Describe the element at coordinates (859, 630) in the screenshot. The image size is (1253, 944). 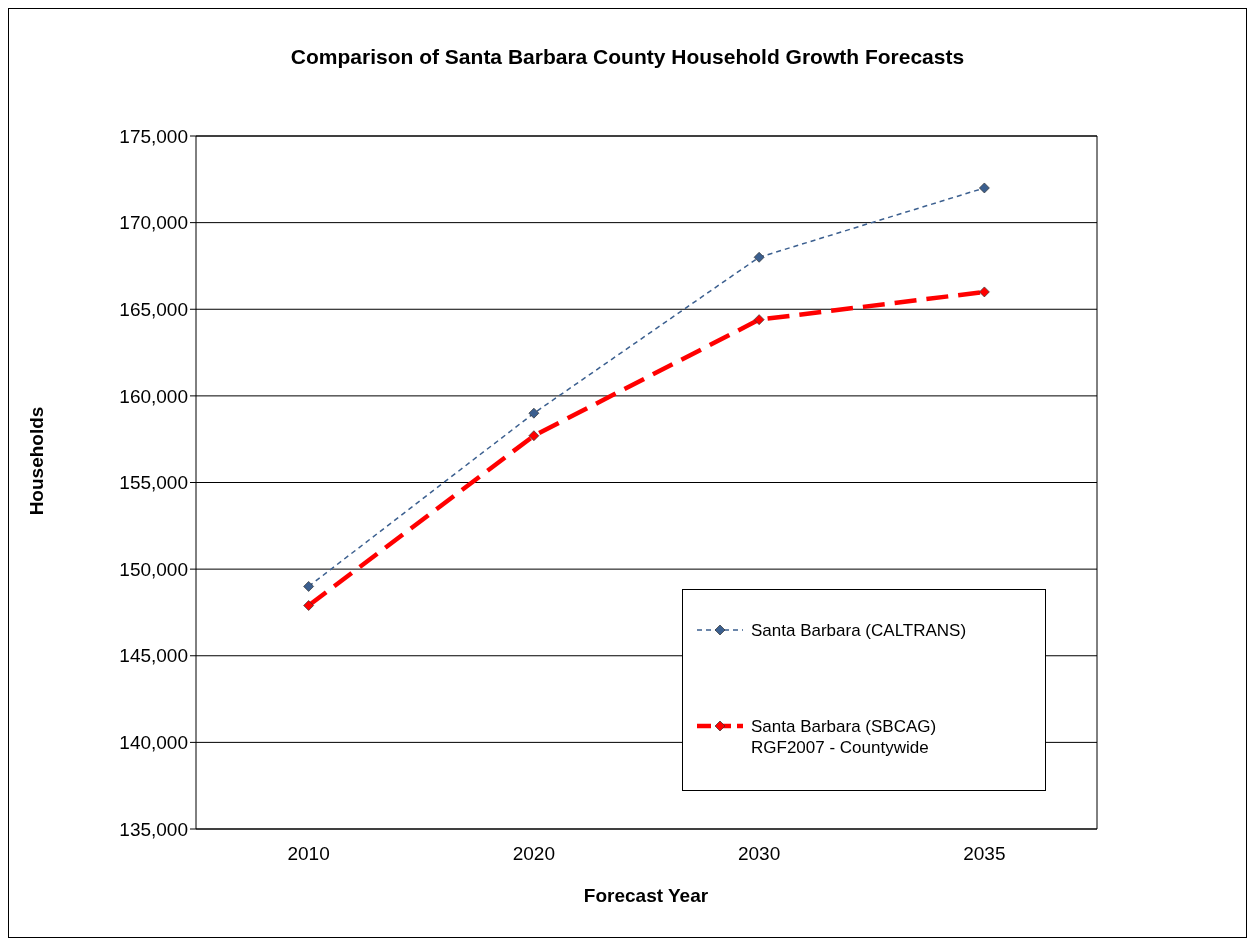
I see `legend-label: Santa Barbara (CALTRANS)` at that location.